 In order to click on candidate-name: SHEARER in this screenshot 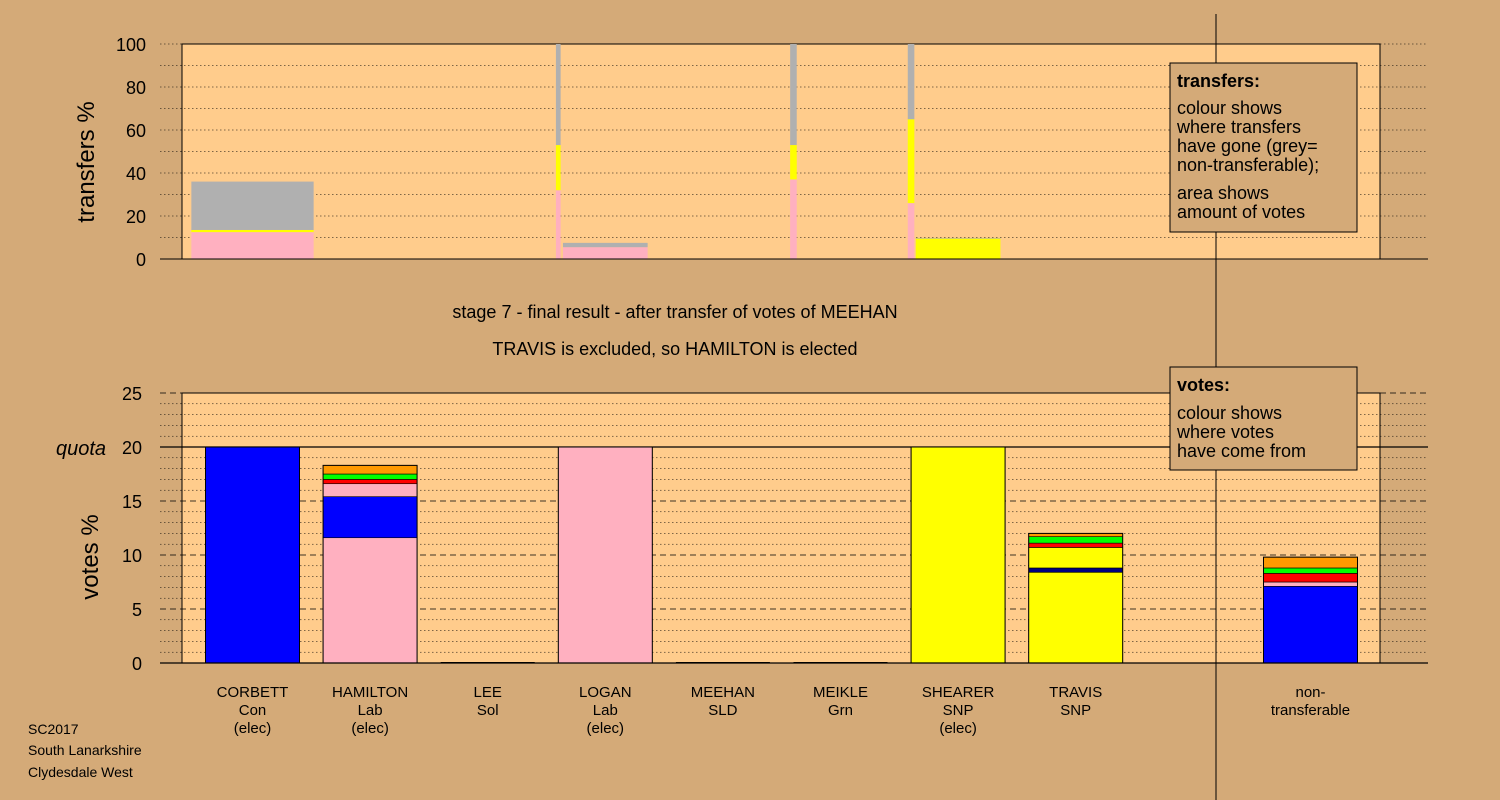, I will do `click(958, 692)`.